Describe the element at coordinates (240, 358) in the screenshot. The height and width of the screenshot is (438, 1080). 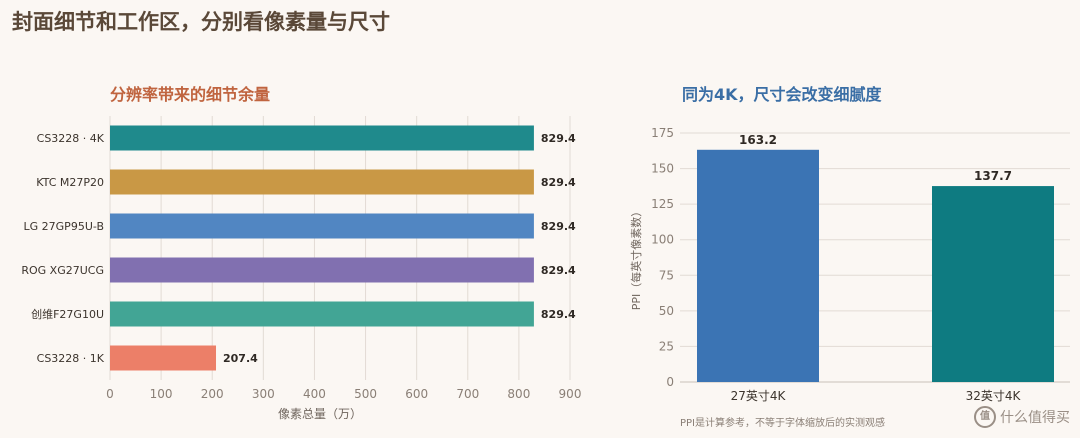
I see `bar-value-label: 207.4` at that location.